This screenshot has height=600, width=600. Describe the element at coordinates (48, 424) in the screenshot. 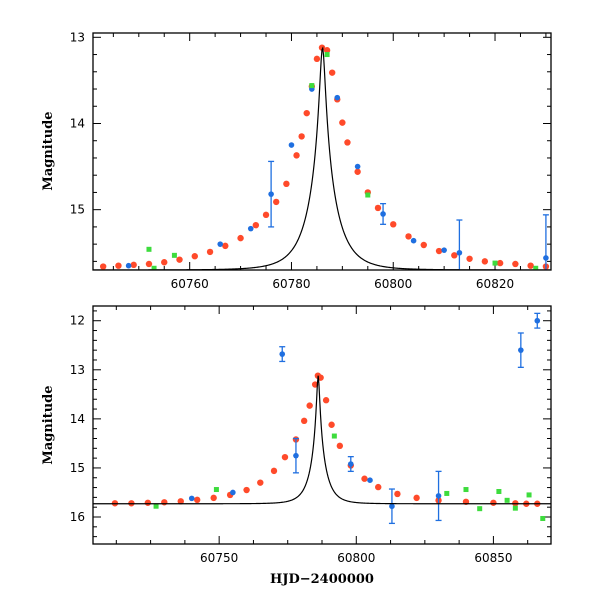

I see `bottom-y-axis-label: Magnitude` at that location.